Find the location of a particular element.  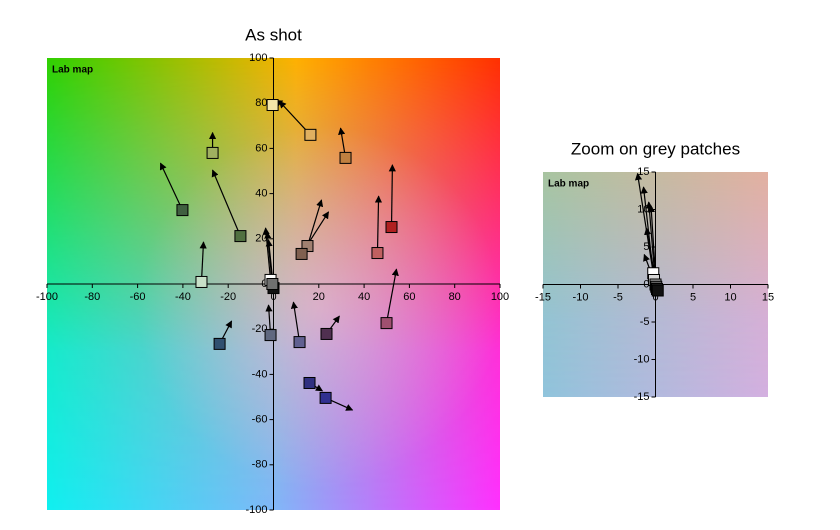

x-tick-label: -10 is located at coordinates (581, 297).